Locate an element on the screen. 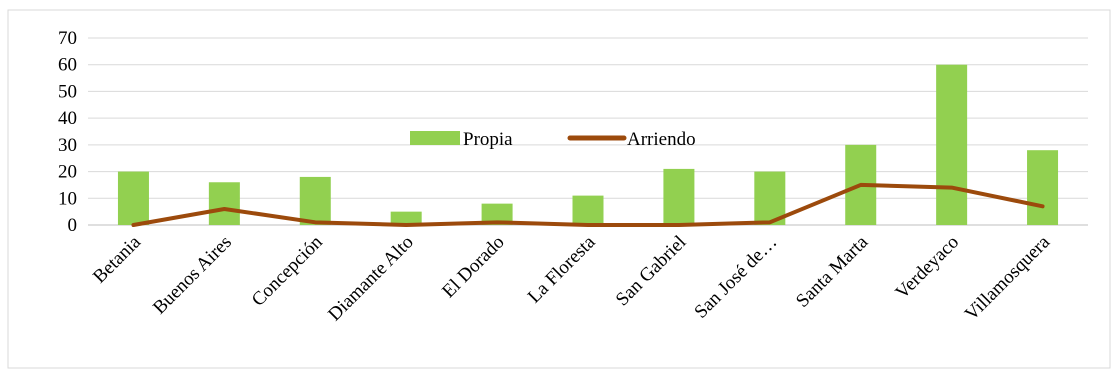 The width and height of the screenshot is (1119, 380). bar-la-floresta is located at coordinates (588, 210).